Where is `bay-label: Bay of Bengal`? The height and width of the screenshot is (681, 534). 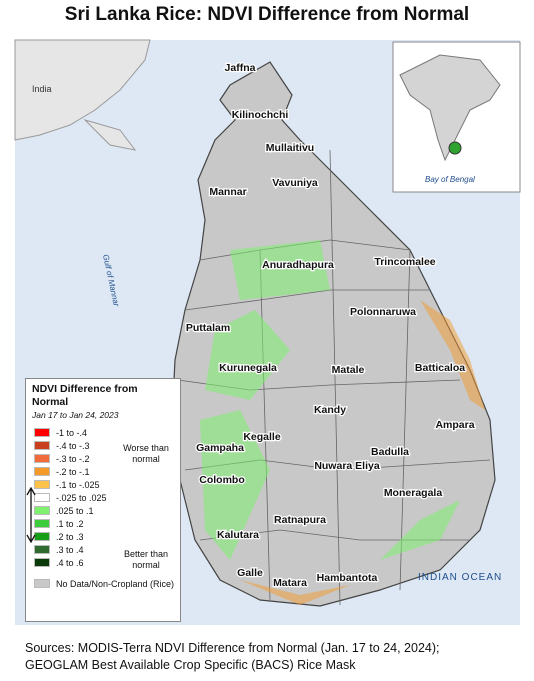 bay-label: Bay of Bengal is located at coordinates (450, 179).